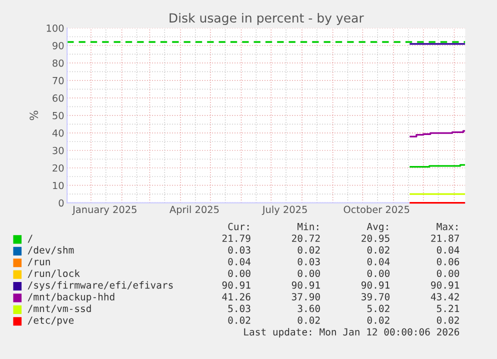 Image resolution: width=497 pixels, height=359 pixels. Describe the element at coordinates (51, 321) in the screenshot. I see `legend-label: /etc/pve` at that location.